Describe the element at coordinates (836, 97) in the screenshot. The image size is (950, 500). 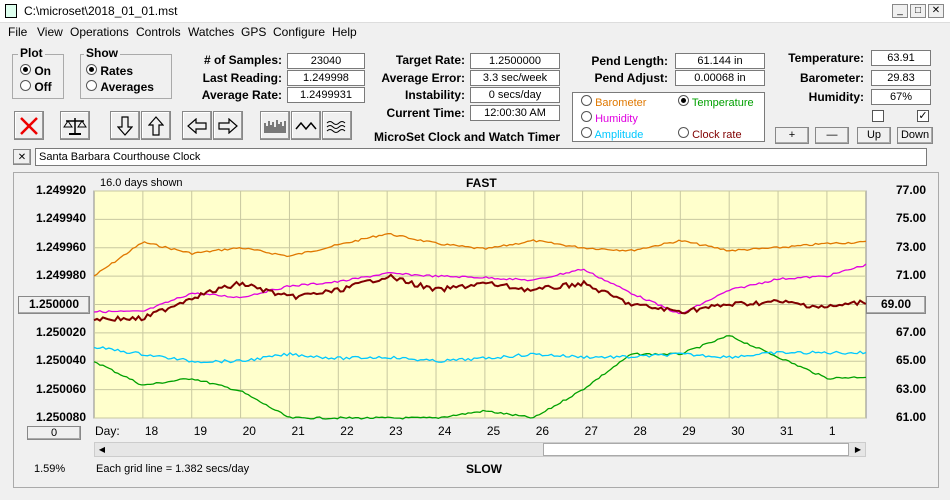
I see `humidity-label: Humidity:` at that location.